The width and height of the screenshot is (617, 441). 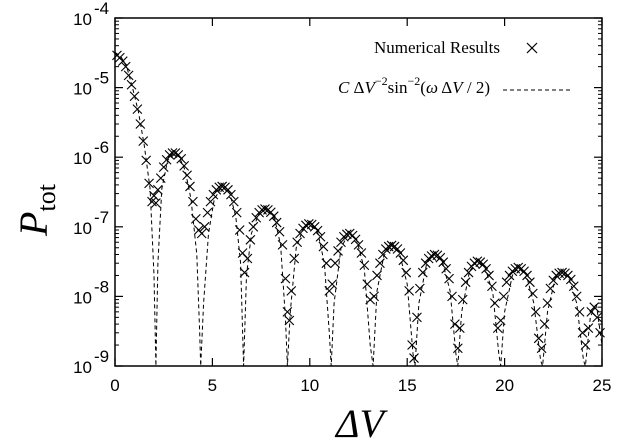 What do you see at coordinates (437, 47) in the screenshot?
I see `legend-label-numerical-results: Numerical Results` at bounding box center [437, 47].